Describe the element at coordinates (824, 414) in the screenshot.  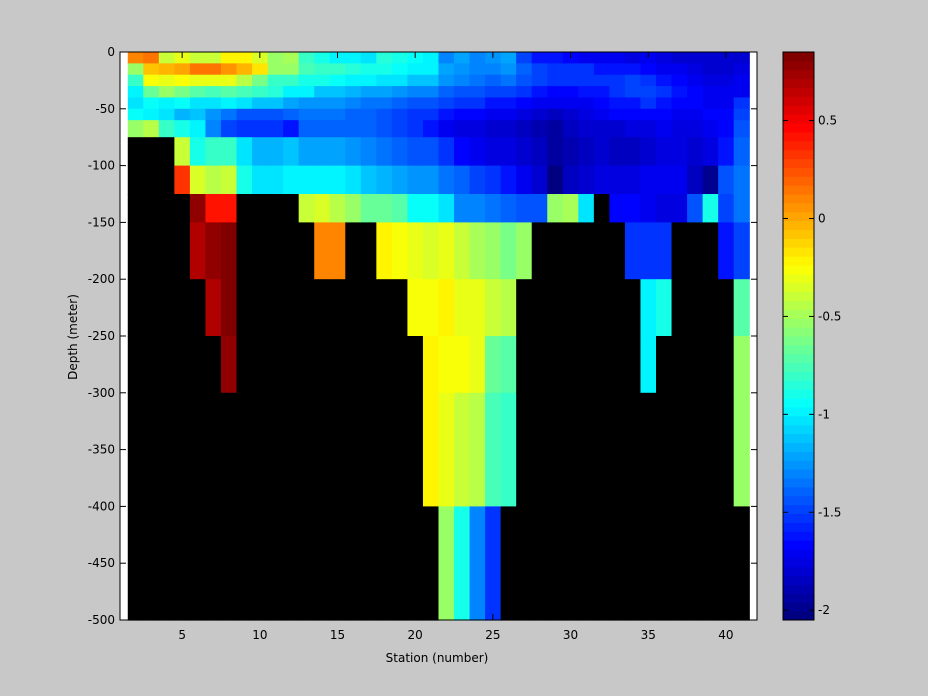
I see `colorbar-tick-label: -1` at that location.